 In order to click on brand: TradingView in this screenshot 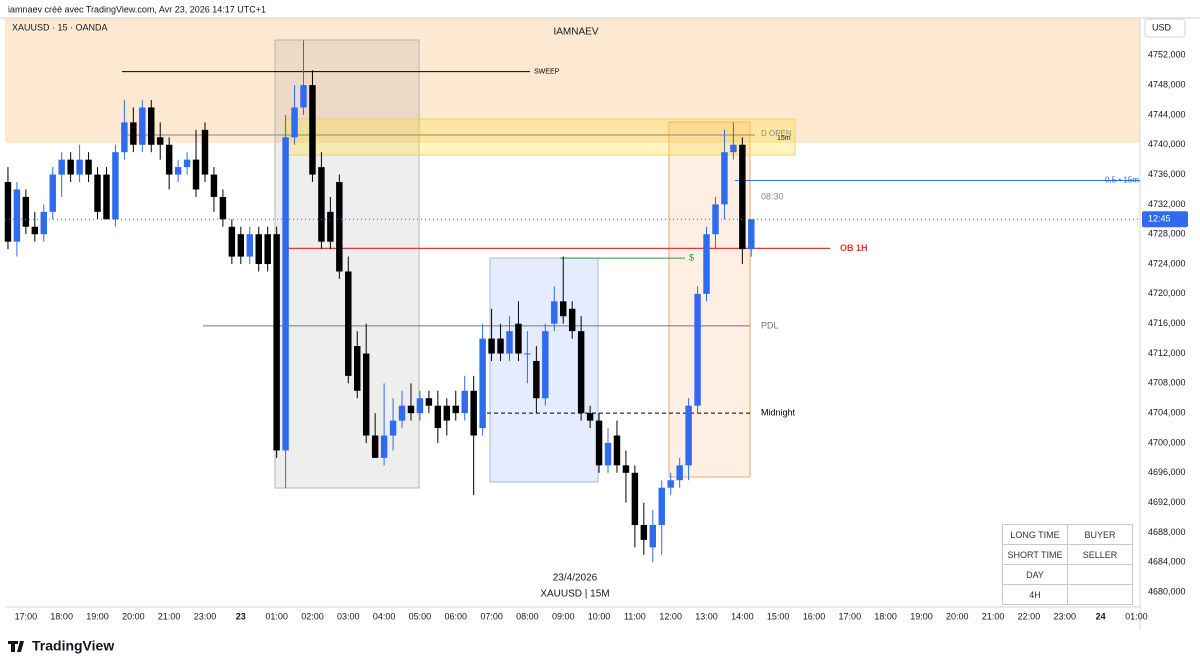, I will do `click(73, 646)`.